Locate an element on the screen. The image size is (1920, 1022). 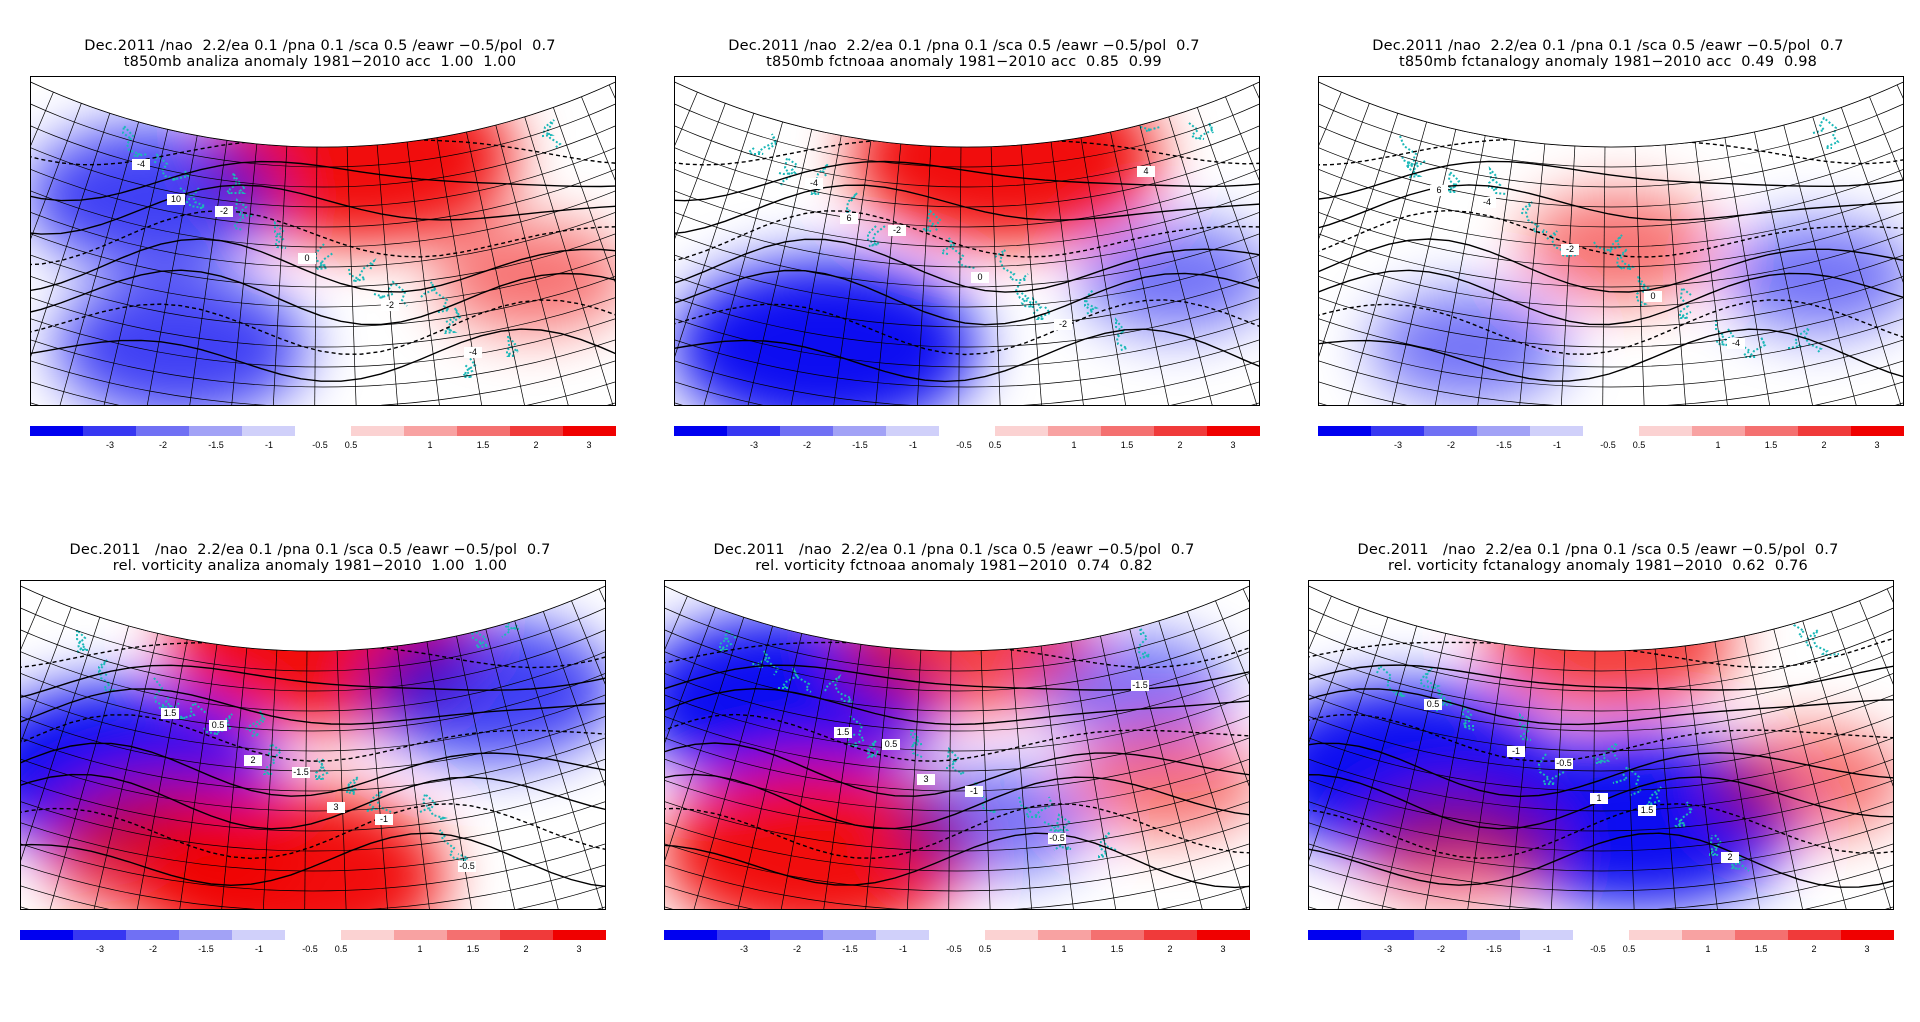
lat-lon-grid is located at coordinates (1601, 745).